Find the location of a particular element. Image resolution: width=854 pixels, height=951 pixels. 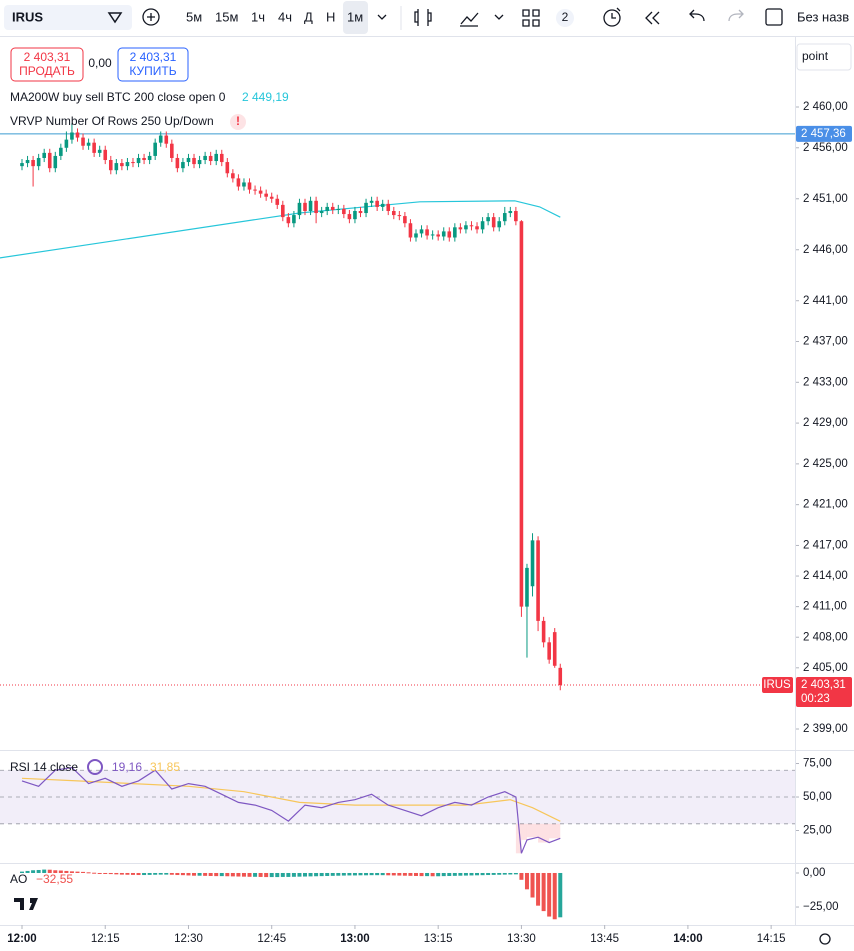

interval: 4ч is located at coordinates (285, 16).